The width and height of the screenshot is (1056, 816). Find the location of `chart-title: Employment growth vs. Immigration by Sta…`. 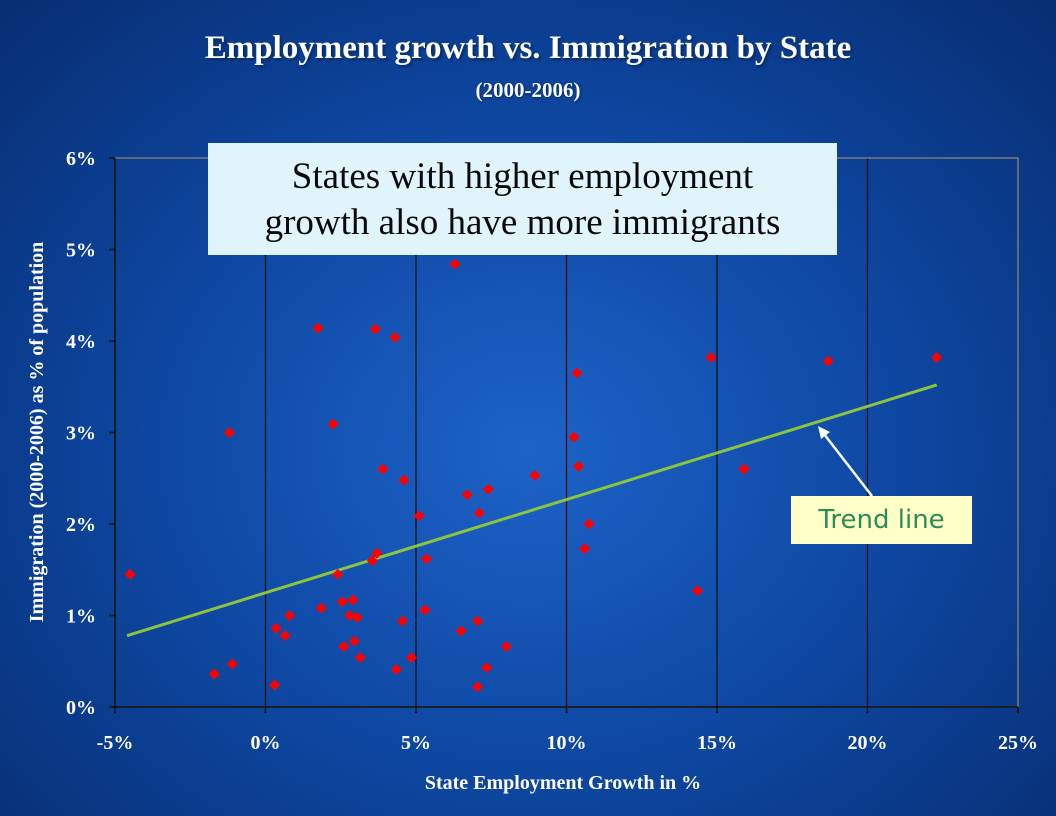

chart-title: Employment growth vs. Immigration by Sta… is located at coordinates (528, 48).